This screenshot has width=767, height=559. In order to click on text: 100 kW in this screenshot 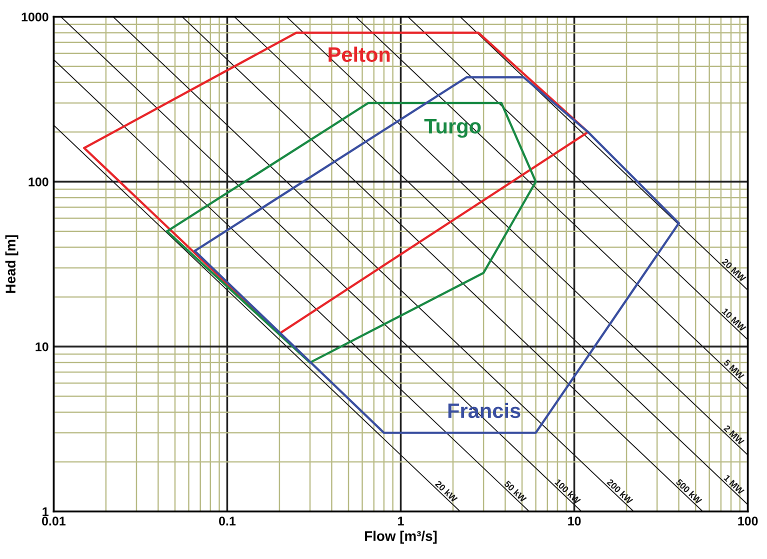, I will do `click(568, 491)`.